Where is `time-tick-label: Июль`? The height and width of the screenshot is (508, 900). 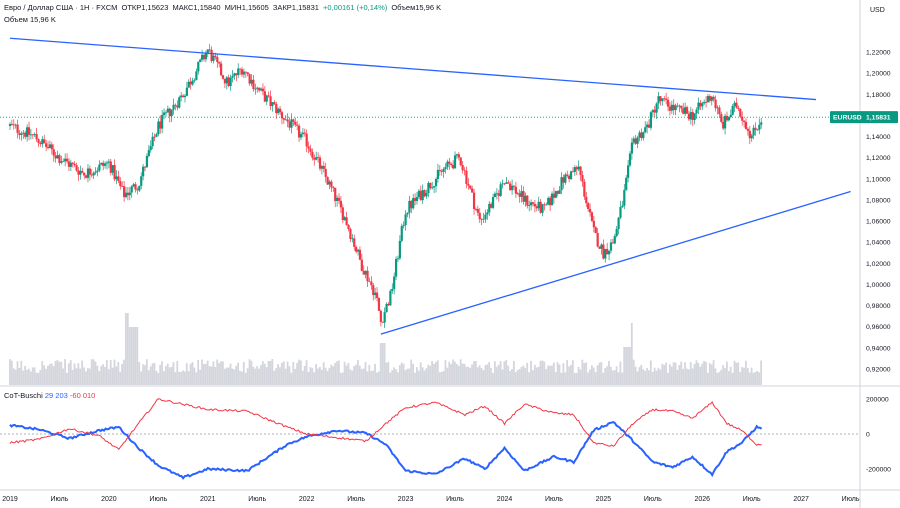 time-tick-label: Июль is located at coordinates (851, 499).